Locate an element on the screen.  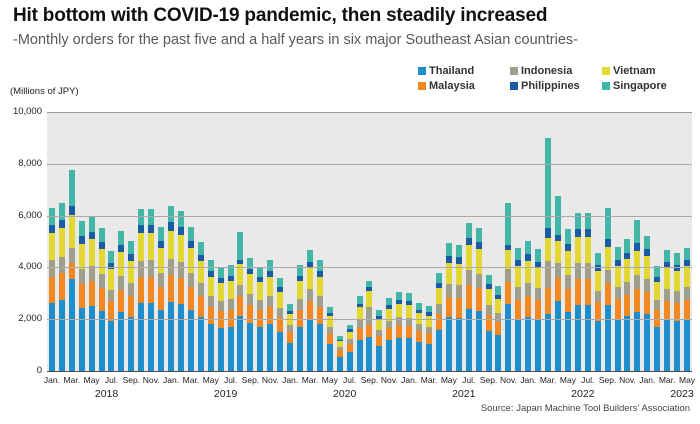
year-label-2020: 2020 is located at coordinates (345, 394).